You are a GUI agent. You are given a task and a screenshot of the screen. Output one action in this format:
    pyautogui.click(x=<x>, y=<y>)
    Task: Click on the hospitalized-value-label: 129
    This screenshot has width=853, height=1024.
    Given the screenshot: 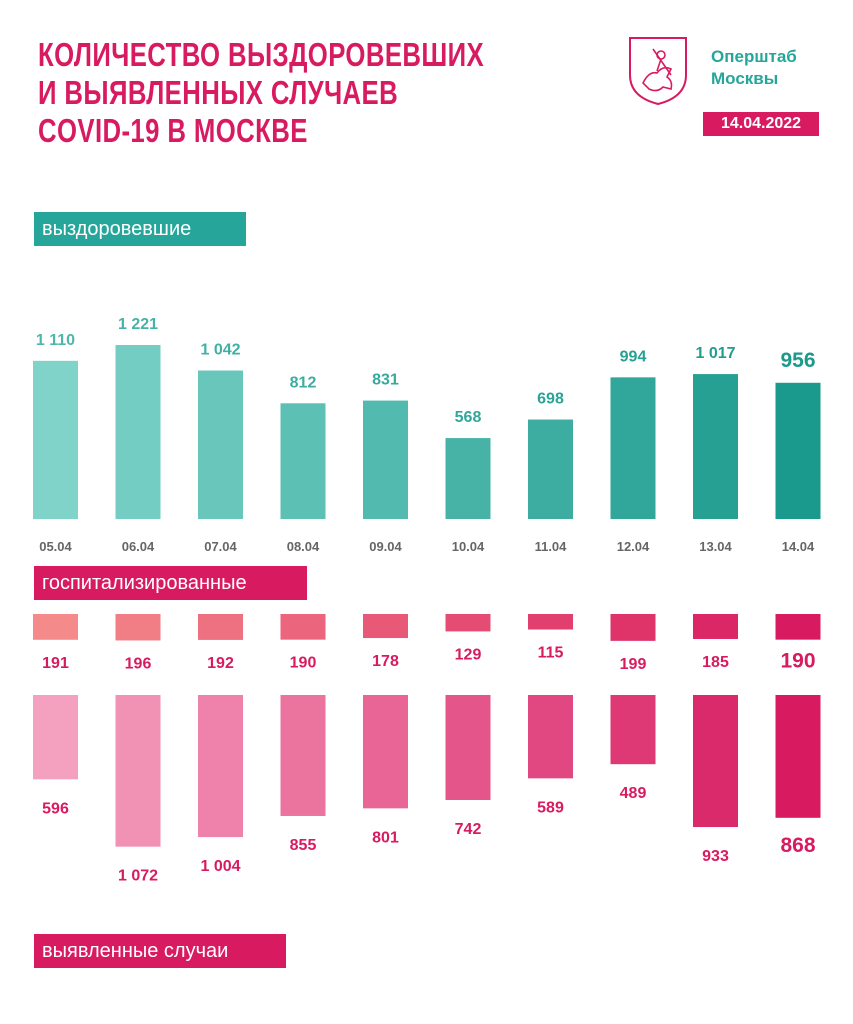 What is the action you would take?
    pyautogui.click(x=468, y=654)
    